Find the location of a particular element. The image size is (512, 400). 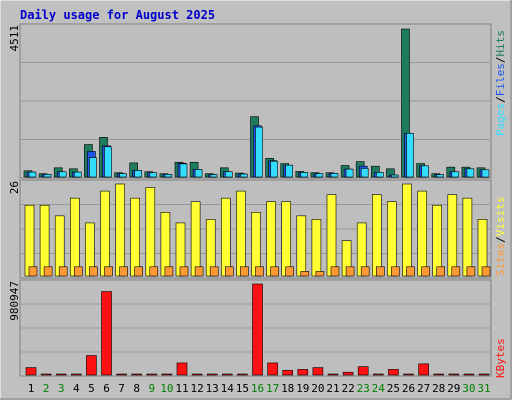

y-max-visits: 26 is located at coordinates (14, 187).